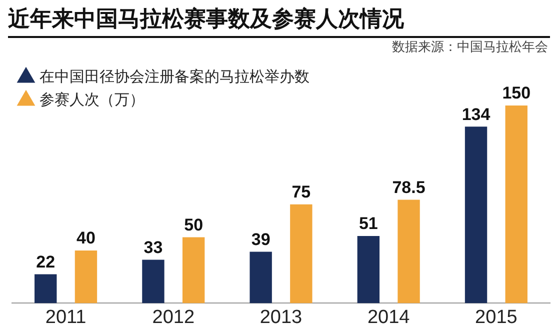  Describe the element at coordinates (194, 225) in the screenshot. I see `data-label: 50` at that location.